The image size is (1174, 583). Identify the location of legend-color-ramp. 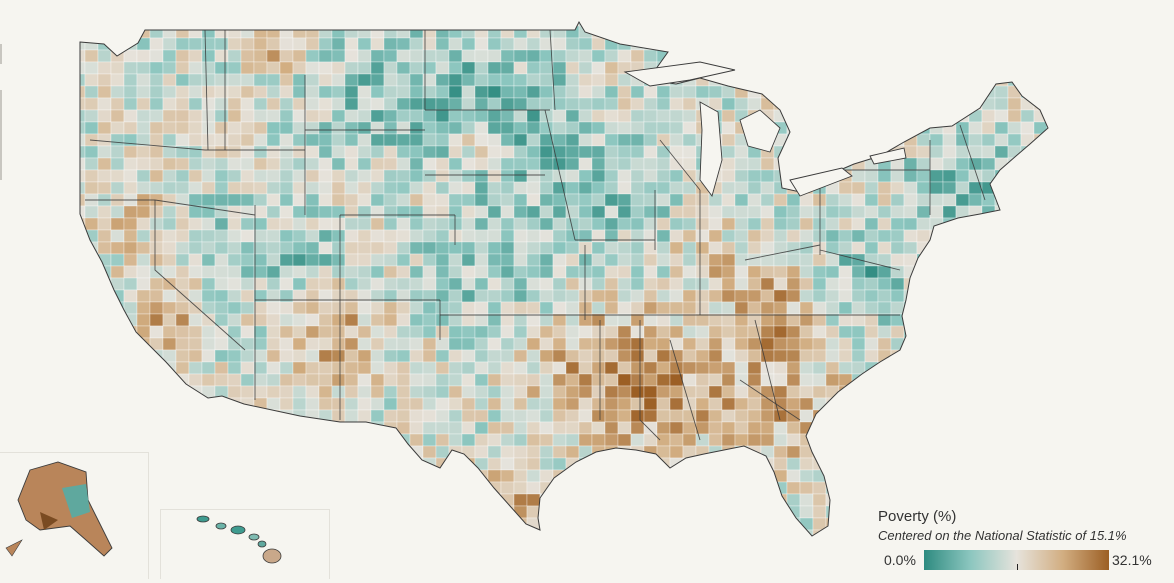
(1016, 560).